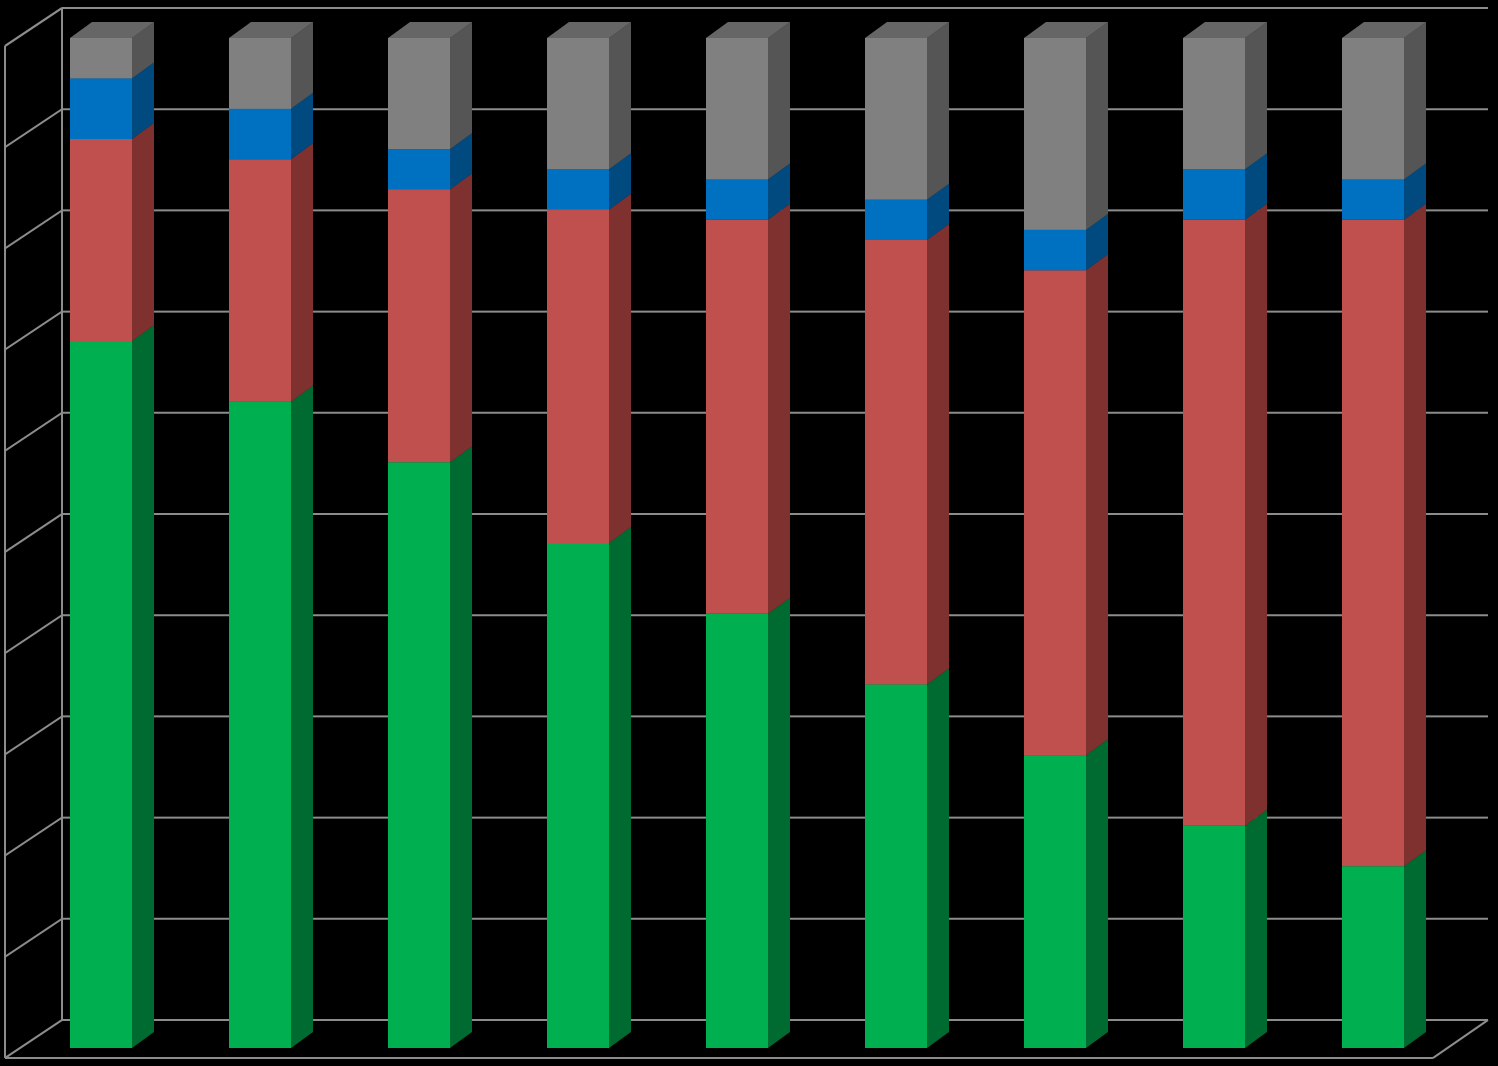 This screenshot has width=1498, height=1066. I want to click on floor-right-edge, so click(1460, 1039).